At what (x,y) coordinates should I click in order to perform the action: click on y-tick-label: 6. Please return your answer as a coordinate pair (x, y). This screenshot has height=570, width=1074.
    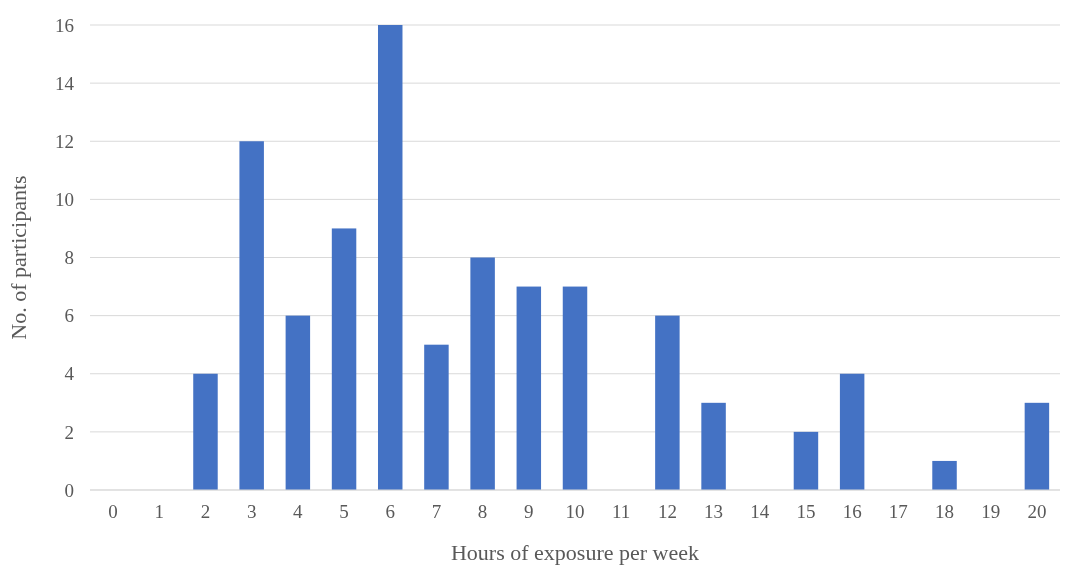
    Looking at the image, I should click on (69, 316).